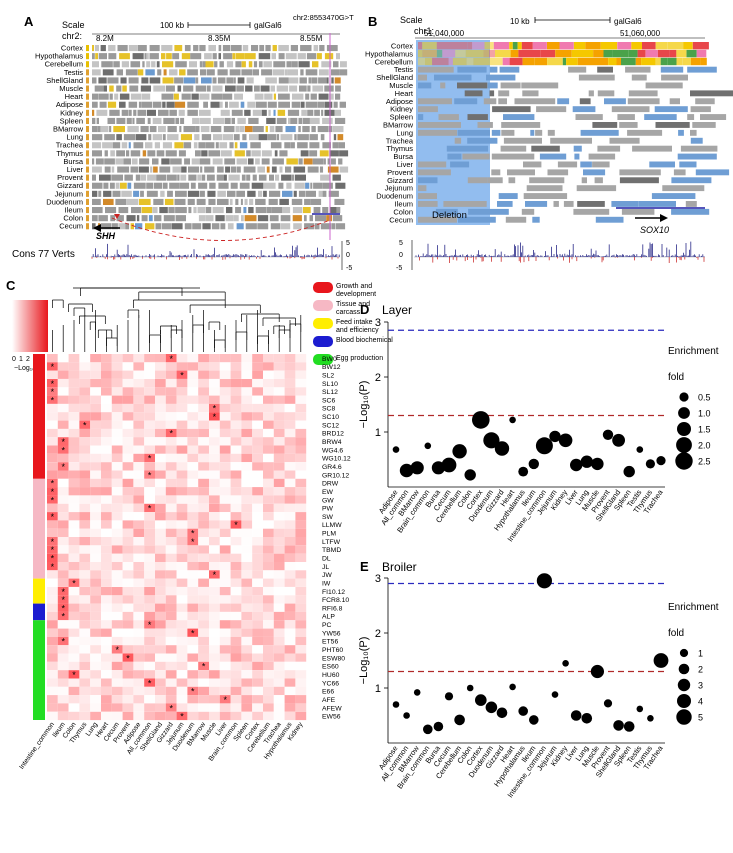  Describe the element at coordinates (449, 215) in the screenshot. I see `deletion-label: Deletion` at that location.